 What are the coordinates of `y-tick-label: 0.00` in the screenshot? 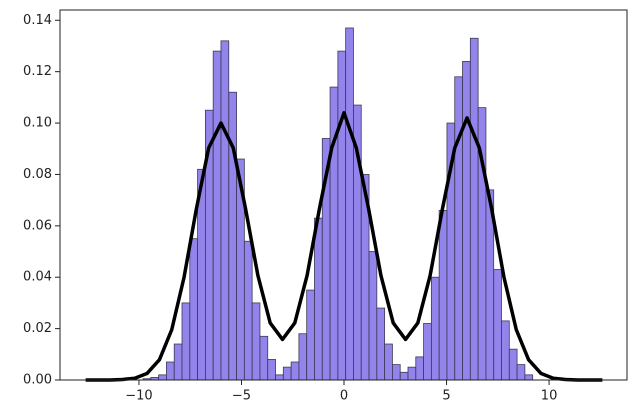 It's located at (37, 380).